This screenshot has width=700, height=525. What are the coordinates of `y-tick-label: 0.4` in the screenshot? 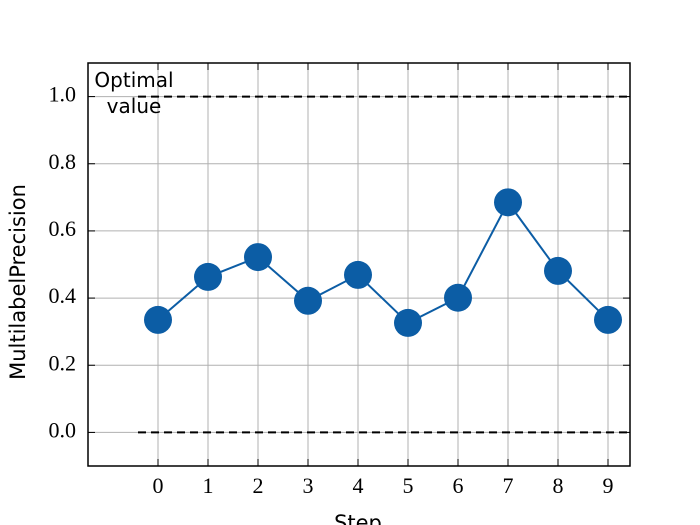 It's located at (63, 295).